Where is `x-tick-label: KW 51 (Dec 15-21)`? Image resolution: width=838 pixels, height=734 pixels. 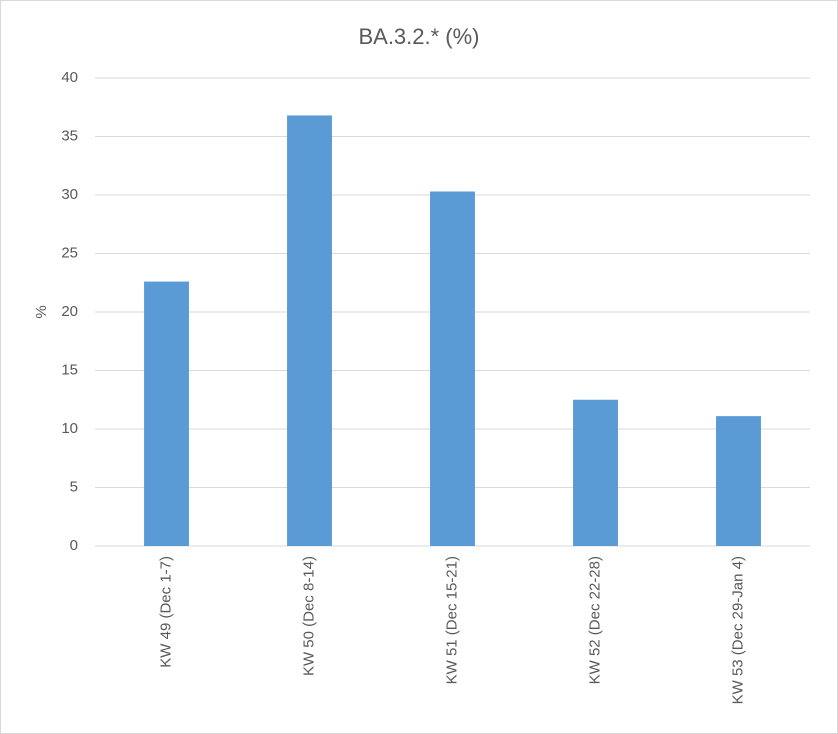
x-tick-label: KW 51 (Dec 15-21) is located at coordinates (451, 620).